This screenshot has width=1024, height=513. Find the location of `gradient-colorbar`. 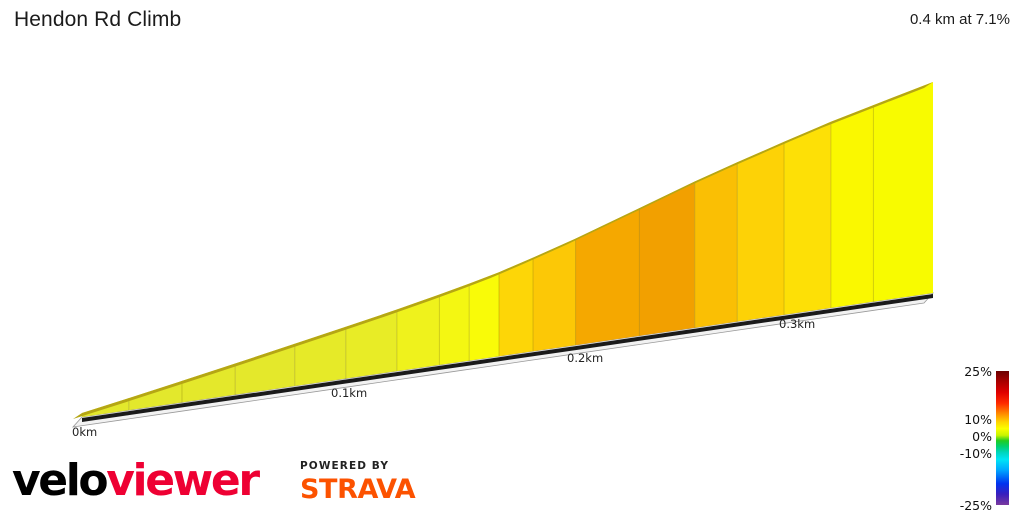

gradient-colorbar is located at coordinates (1002, 438).